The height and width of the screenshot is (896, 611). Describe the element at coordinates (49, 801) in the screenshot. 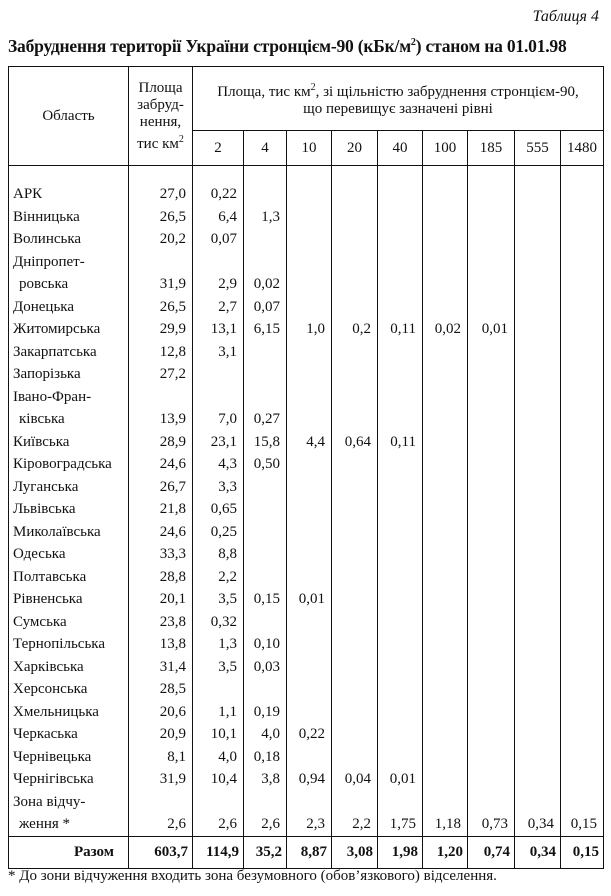

I see `region-name-line: Зона відчу-` at that location.